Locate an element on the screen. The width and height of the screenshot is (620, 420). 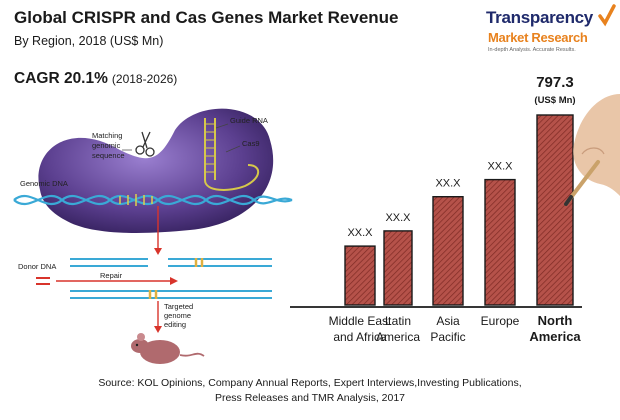
donor-piece is located at coordinates (43, 281).